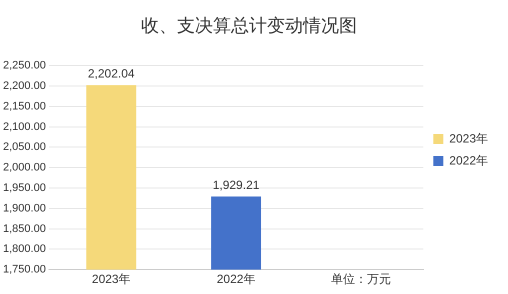 The width and height of the screenshot is (508, 294). What do you see at coordinates (468, 138) in the screenshot?
I see `legend-label: 2023年` at bounding box center [468, 138].